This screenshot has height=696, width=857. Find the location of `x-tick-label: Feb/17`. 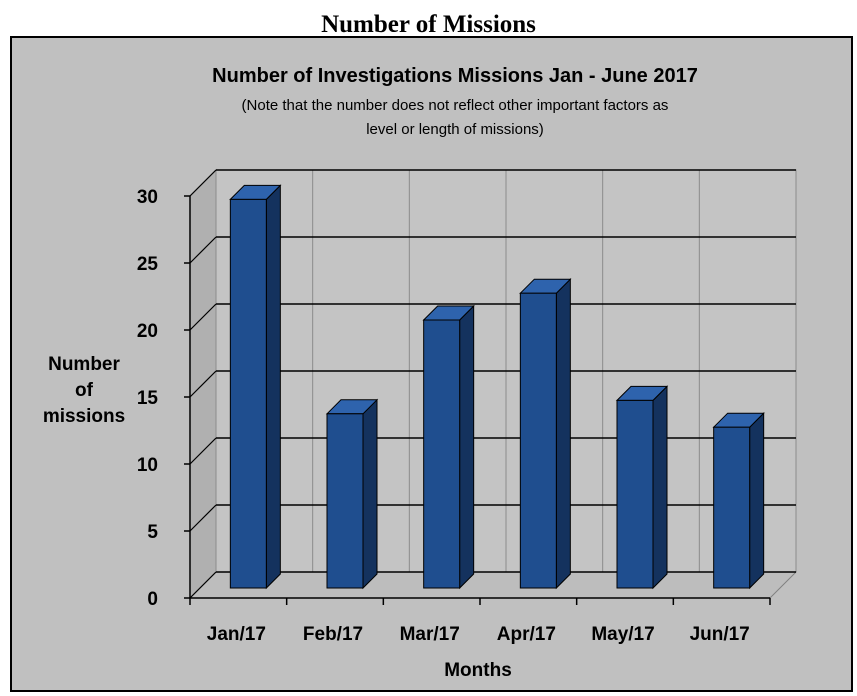

x-tick-label: Feb/17 is located at coordinates (333, 634).